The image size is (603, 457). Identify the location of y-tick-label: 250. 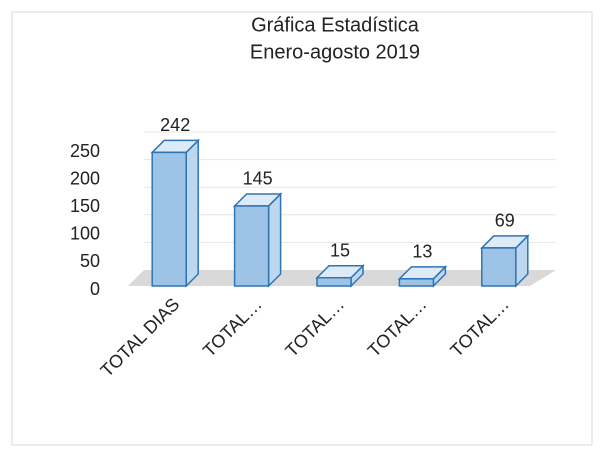
(85, 151).